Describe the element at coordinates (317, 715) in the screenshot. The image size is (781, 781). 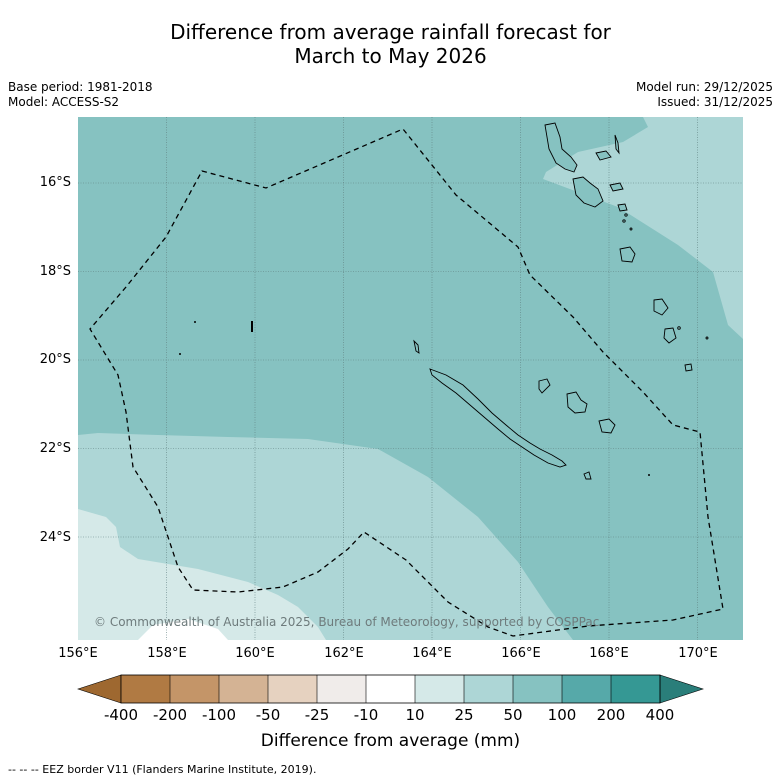
I see `colorbar-label: -25` at that location.